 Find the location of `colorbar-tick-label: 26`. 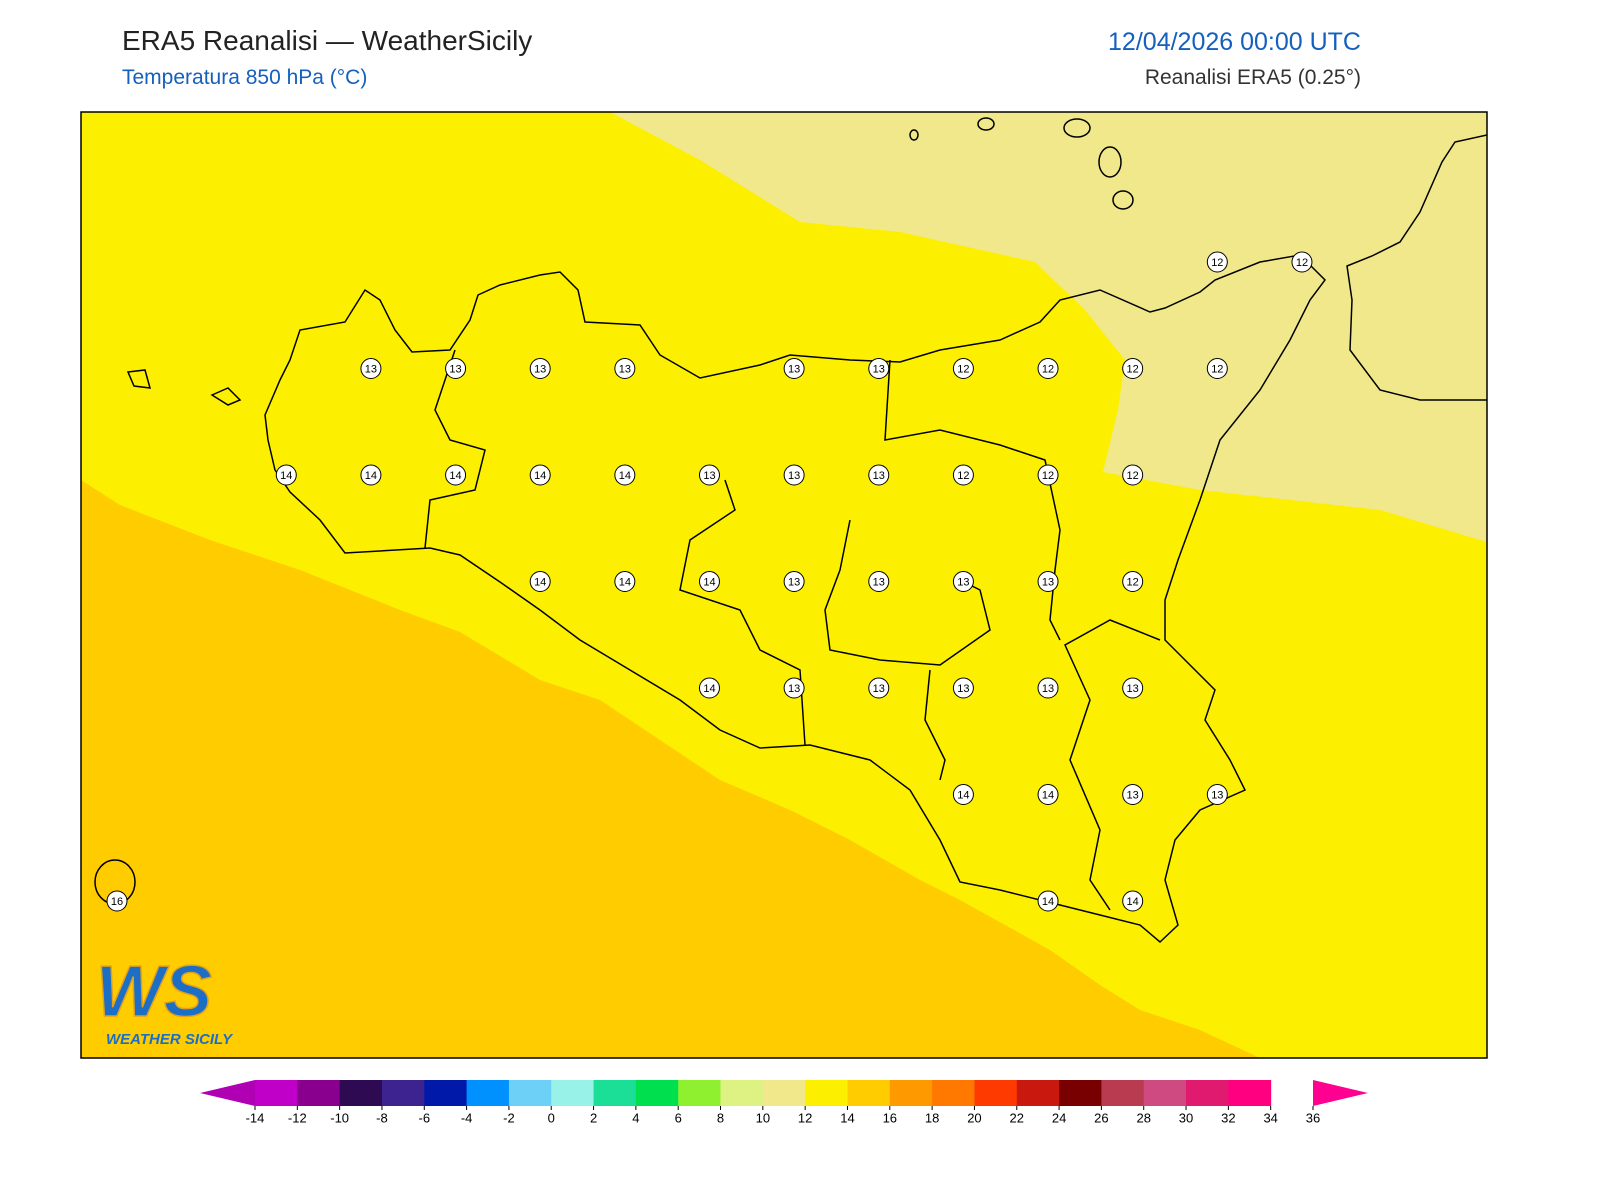

colorbar-tick-label: 26 is located at coordinates (1101, 1117).